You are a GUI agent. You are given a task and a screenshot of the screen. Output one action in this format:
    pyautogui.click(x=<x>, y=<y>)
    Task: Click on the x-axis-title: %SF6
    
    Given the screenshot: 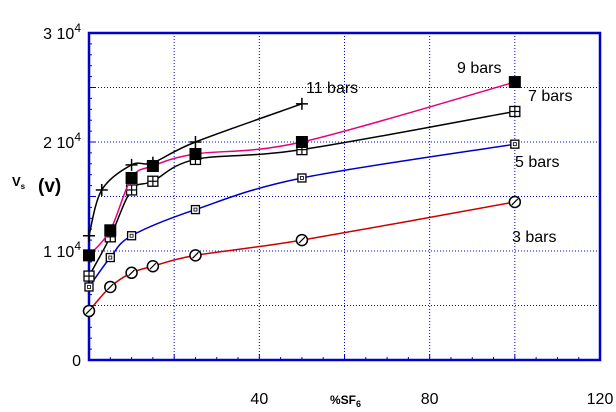 What is the action you would take?
    pyautogui.click(x=345, y=401)
    